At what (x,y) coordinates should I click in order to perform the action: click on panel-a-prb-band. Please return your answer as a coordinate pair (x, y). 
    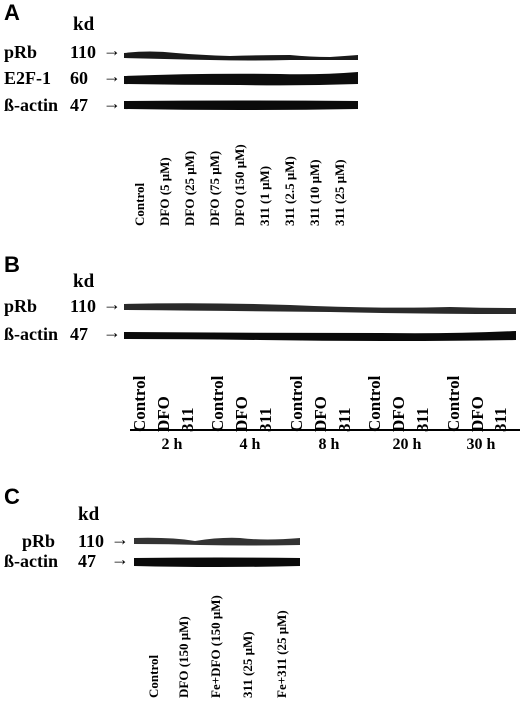
    Looking at the image, I should click on (241, 56).